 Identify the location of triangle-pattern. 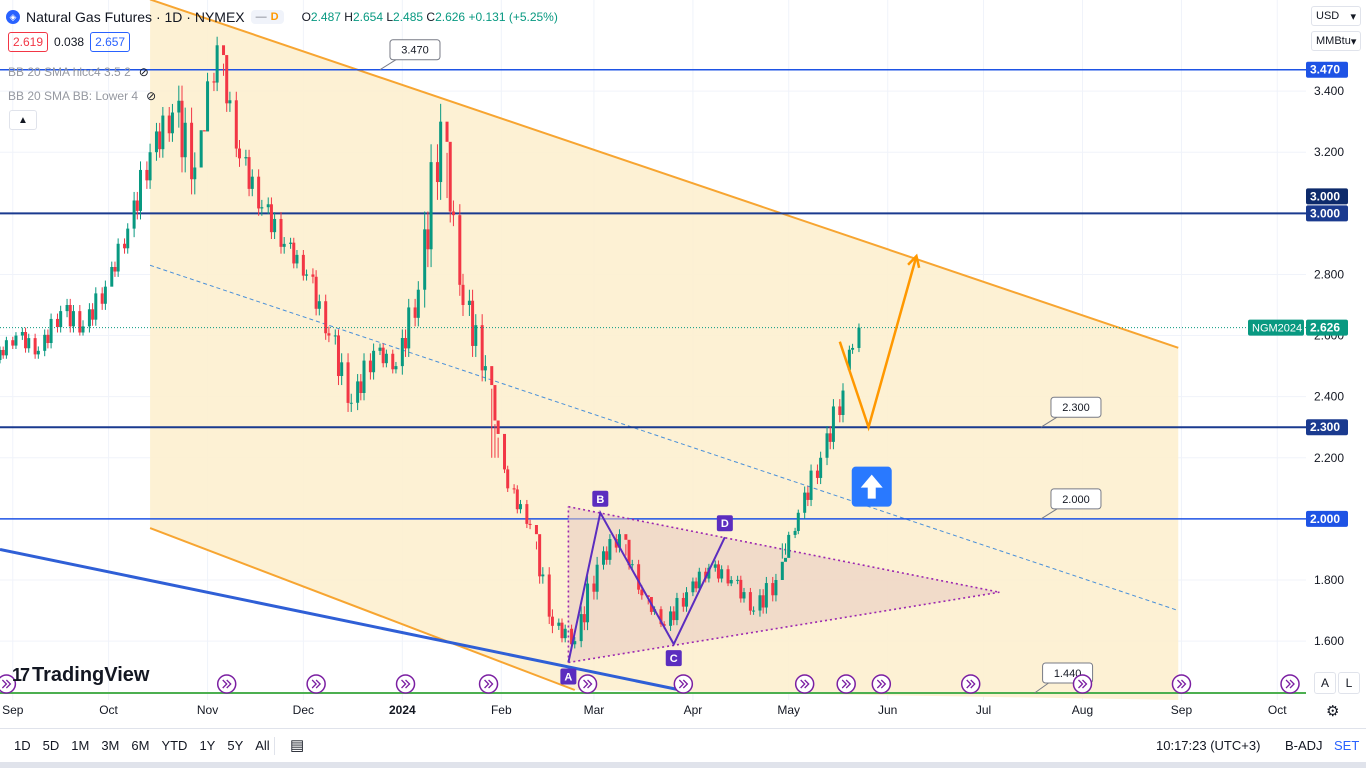
(783, 584).